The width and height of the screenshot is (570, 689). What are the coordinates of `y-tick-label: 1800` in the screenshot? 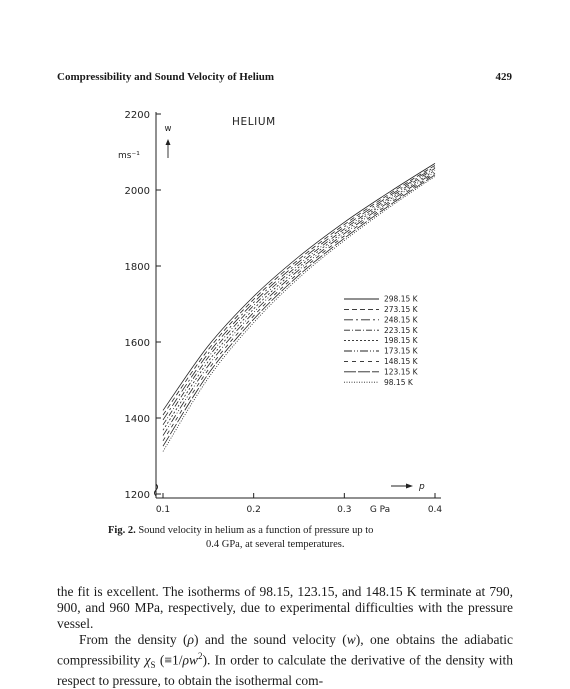 It's located at (137, 267).